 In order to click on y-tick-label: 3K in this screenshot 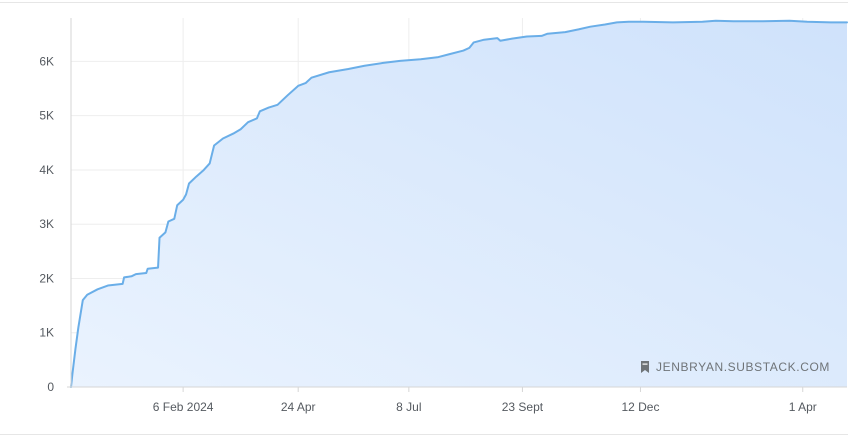, I will do `click(46, 224)`.